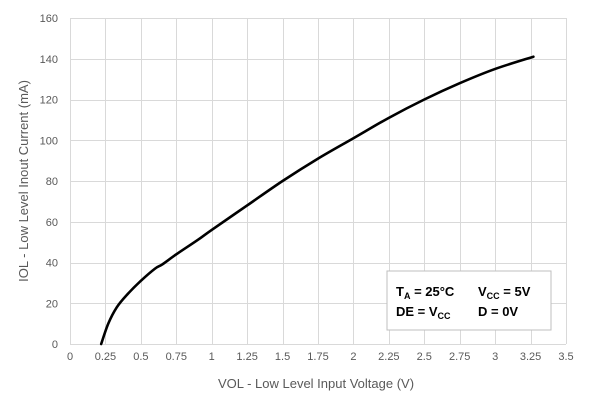 This screenshot has height=396, width=595. I want to click on y-tick-label: 40, so click(52, 264).